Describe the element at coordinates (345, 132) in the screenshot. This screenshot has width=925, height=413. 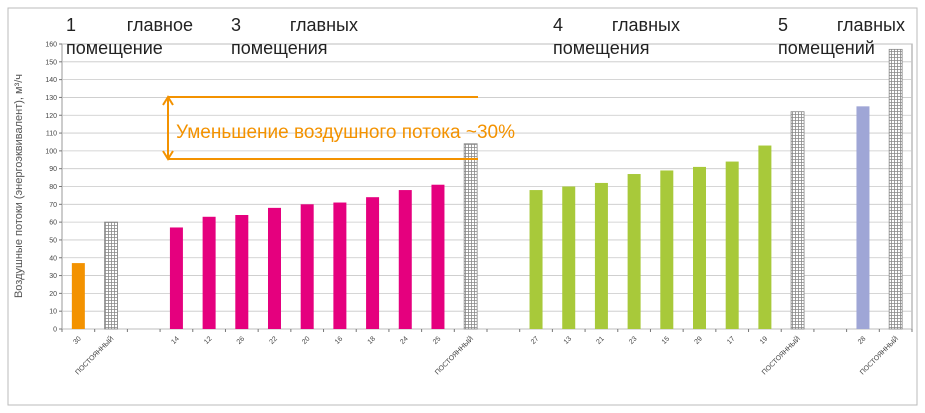
I see `annotation: Уменьшение воздушного потока ~30%` at that location.